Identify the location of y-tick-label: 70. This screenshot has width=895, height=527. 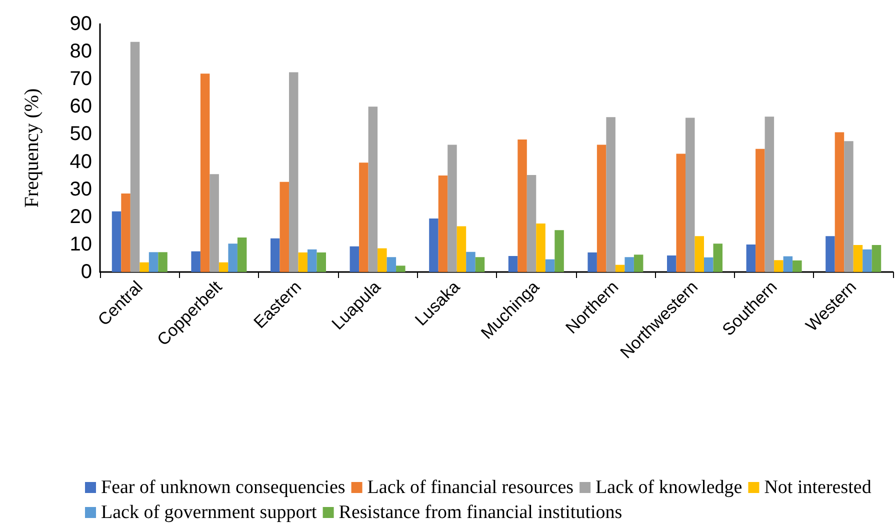
(81, 79).